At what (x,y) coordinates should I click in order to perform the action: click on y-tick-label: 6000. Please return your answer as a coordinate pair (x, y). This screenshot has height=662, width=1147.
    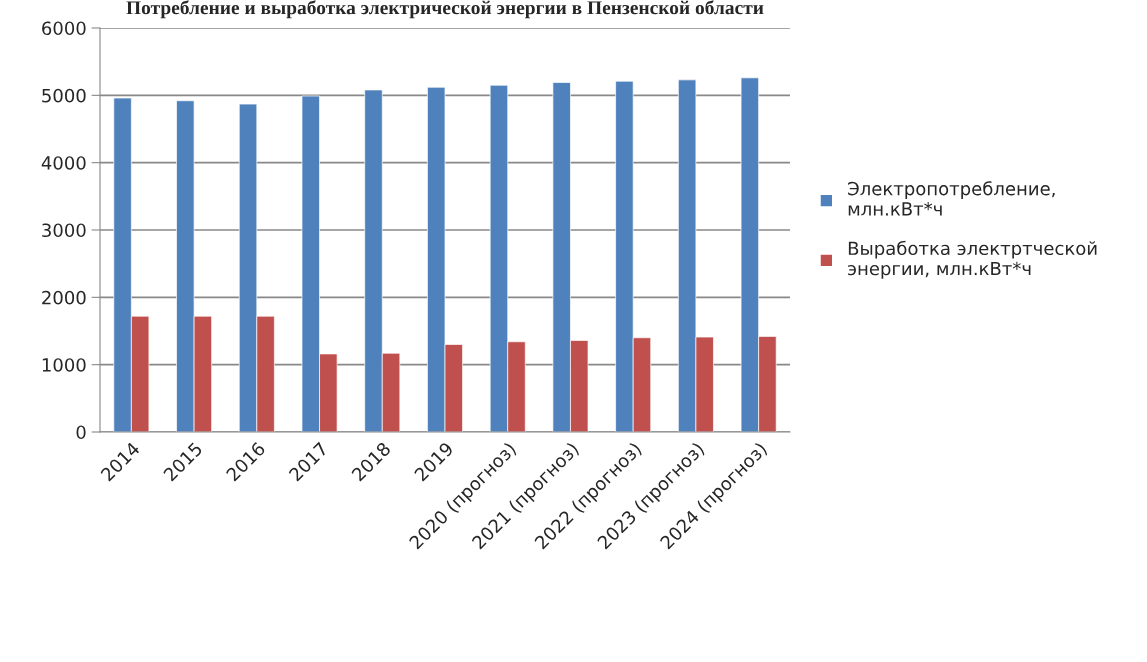
    Looking at the image, I should click on (64, 28).